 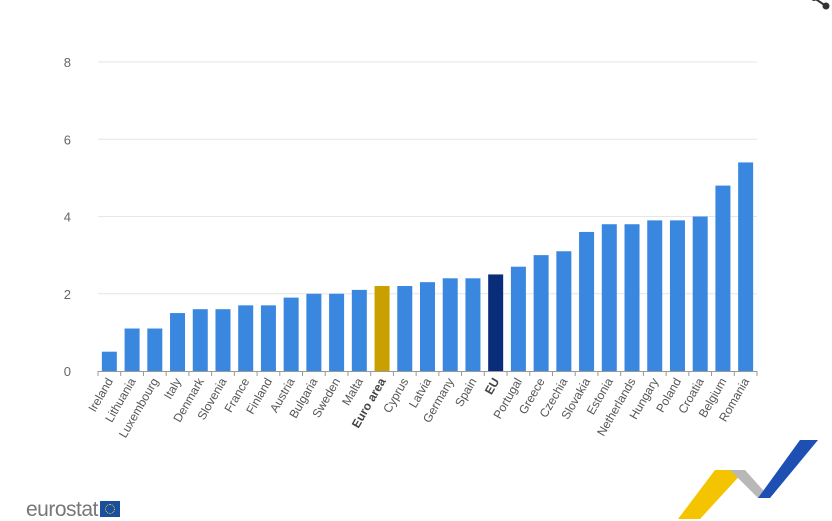 I want to click on bar-austria, so click(x=291, y=334).